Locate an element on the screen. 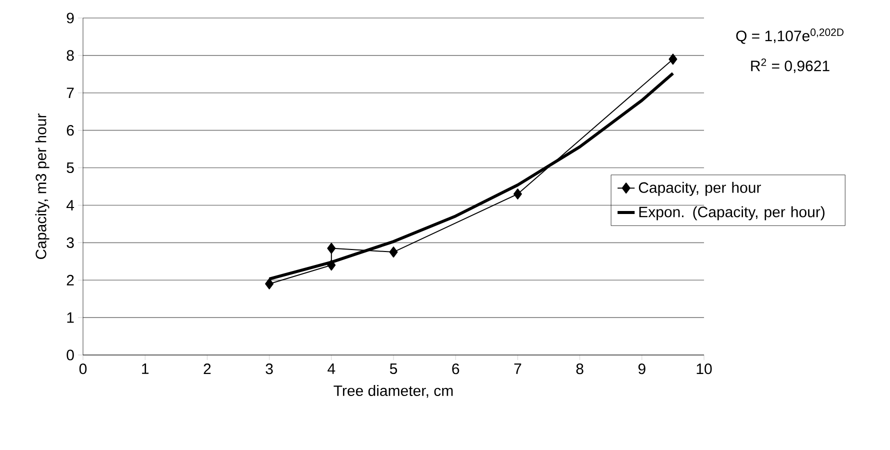  x-tick-label: 1 is located at coordinates (145, 369).